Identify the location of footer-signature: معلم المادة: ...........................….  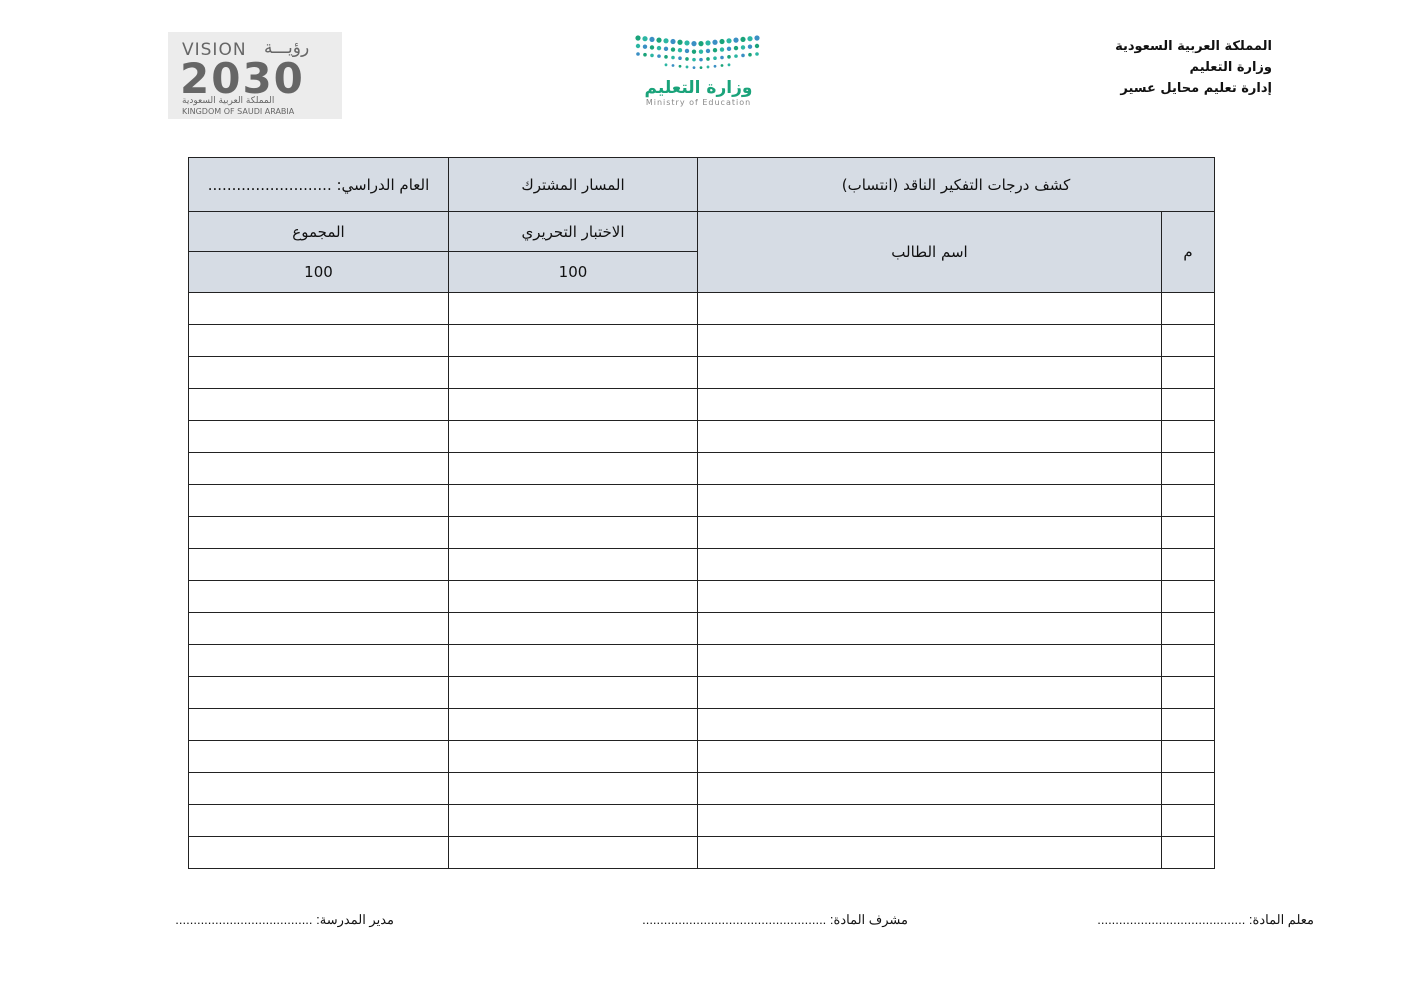
(1205, 919).